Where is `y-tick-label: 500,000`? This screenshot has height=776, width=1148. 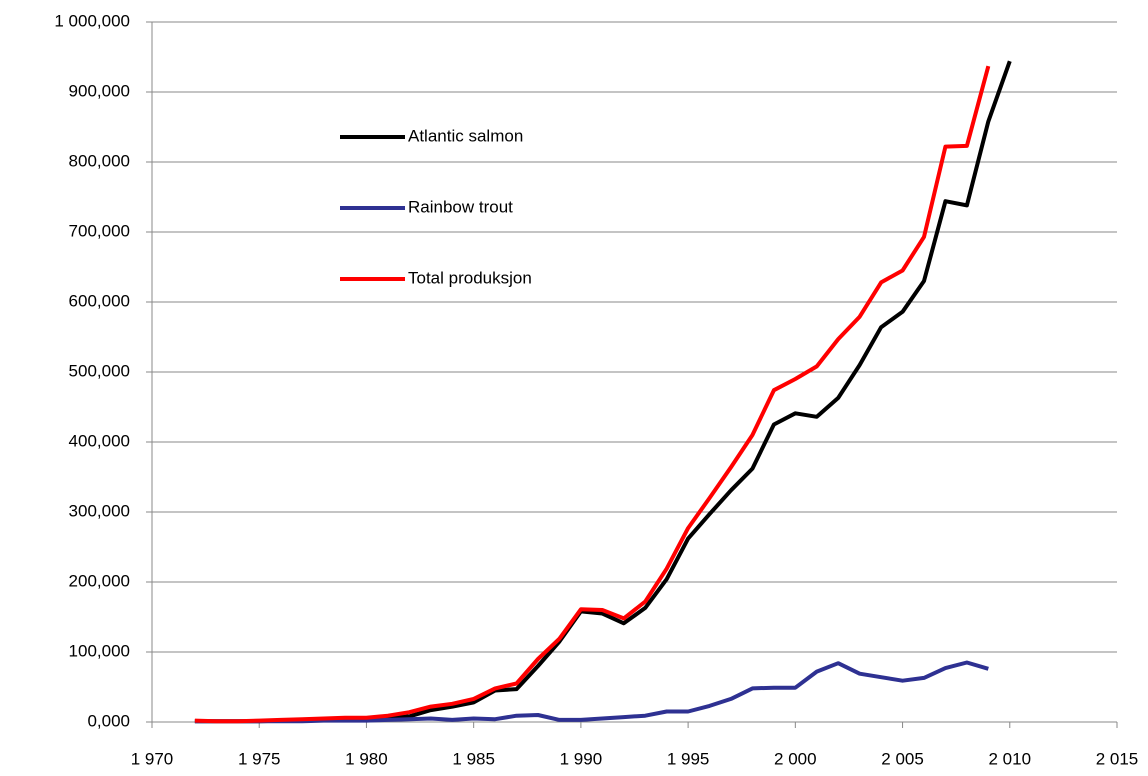
y-tick-label: 500,000 is located at coordinates (99, 370).